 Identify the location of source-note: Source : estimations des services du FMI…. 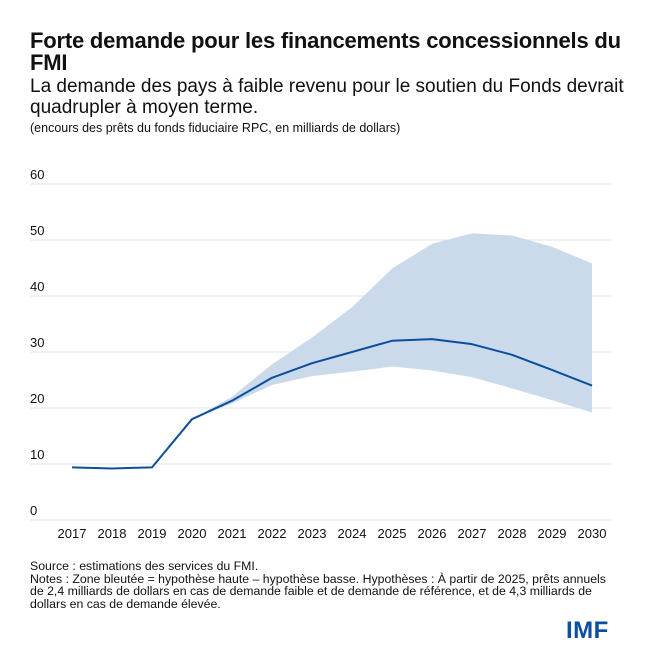
(144, 566).